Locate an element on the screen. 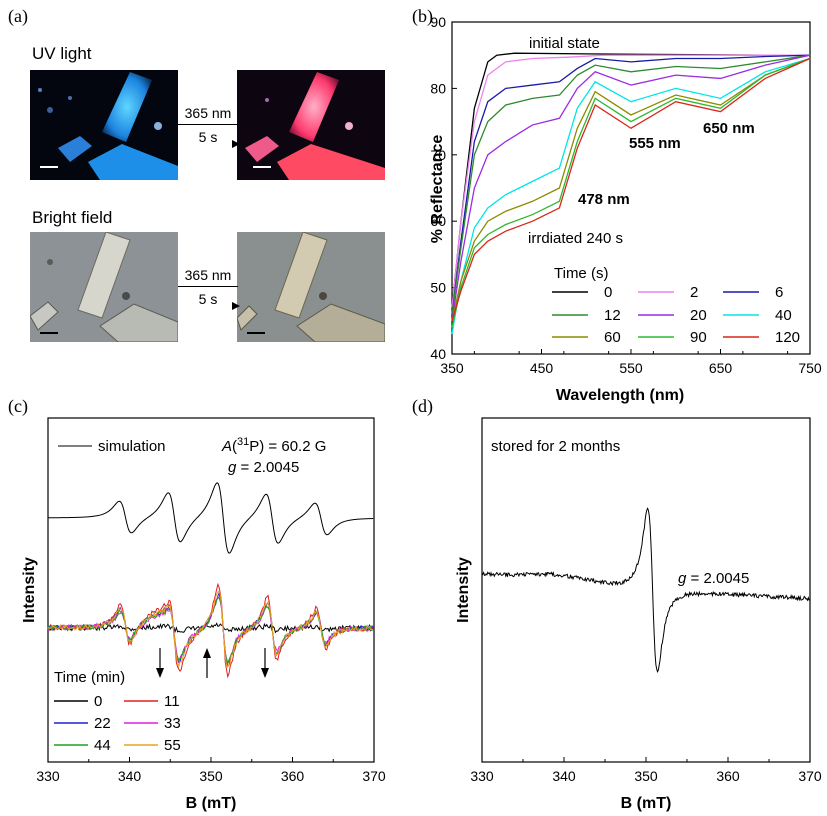  uv-arrow-line is located at coordinates (209, 136).